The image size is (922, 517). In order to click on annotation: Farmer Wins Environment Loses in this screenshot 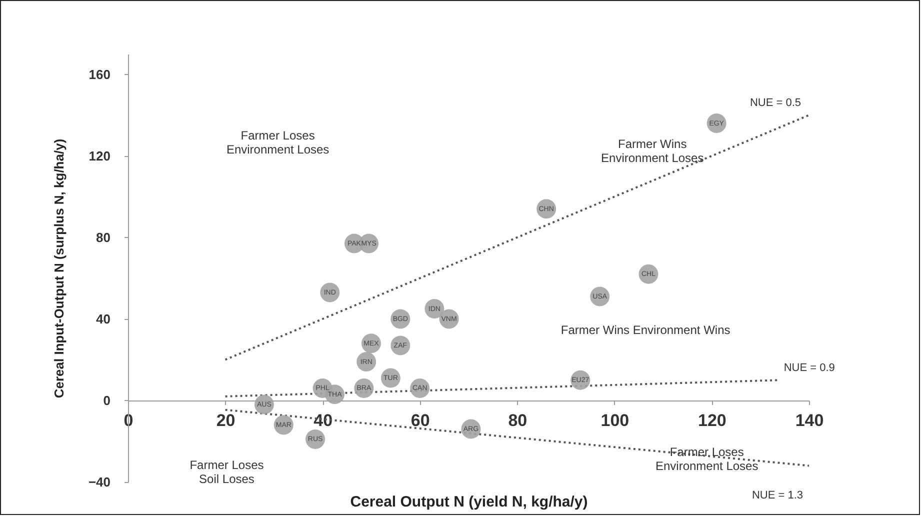, I will do `click(652, 150)`.